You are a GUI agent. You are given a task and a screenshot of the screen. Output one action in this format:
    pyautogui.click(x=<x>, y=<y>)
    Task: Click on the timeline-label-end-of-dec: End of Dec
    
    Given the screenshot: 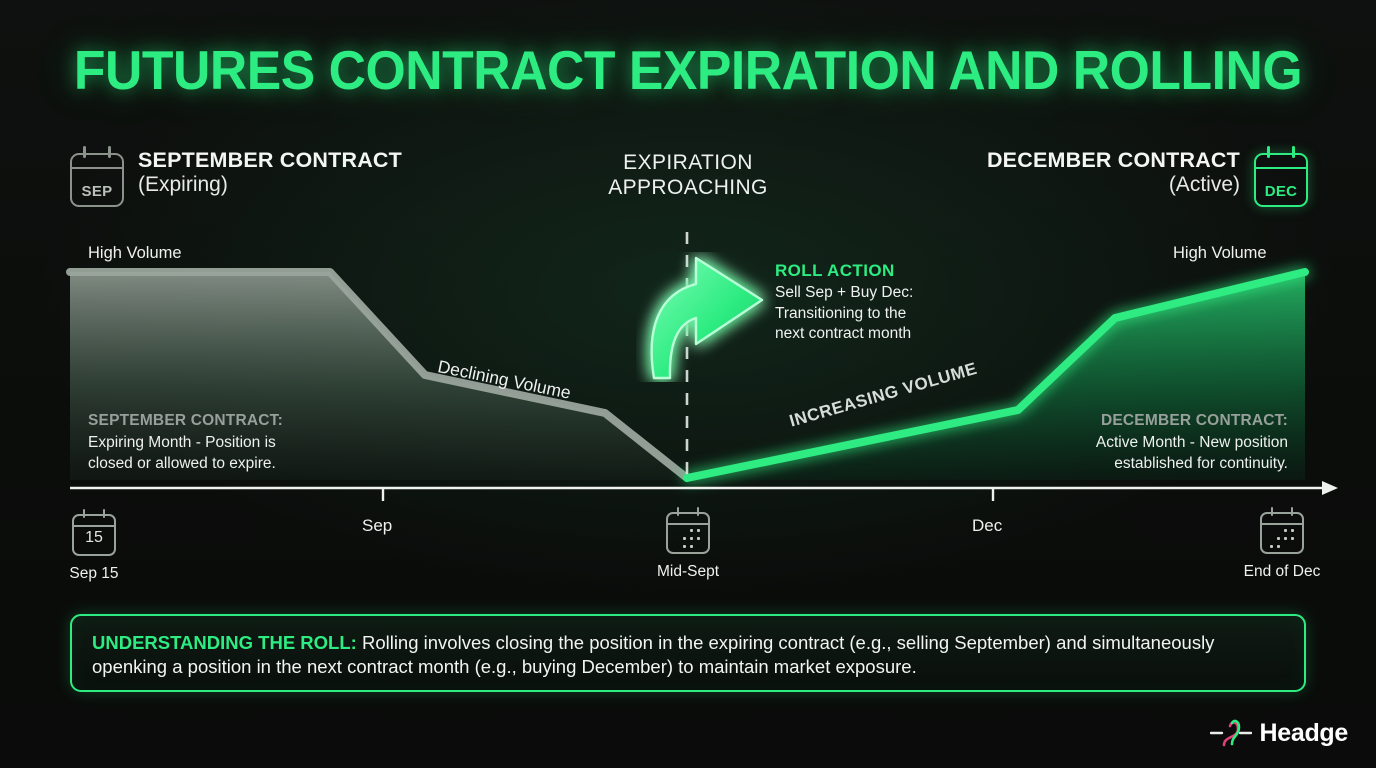 What is the action you would take?
    pyautogui.click(x=1282, y=571)
    